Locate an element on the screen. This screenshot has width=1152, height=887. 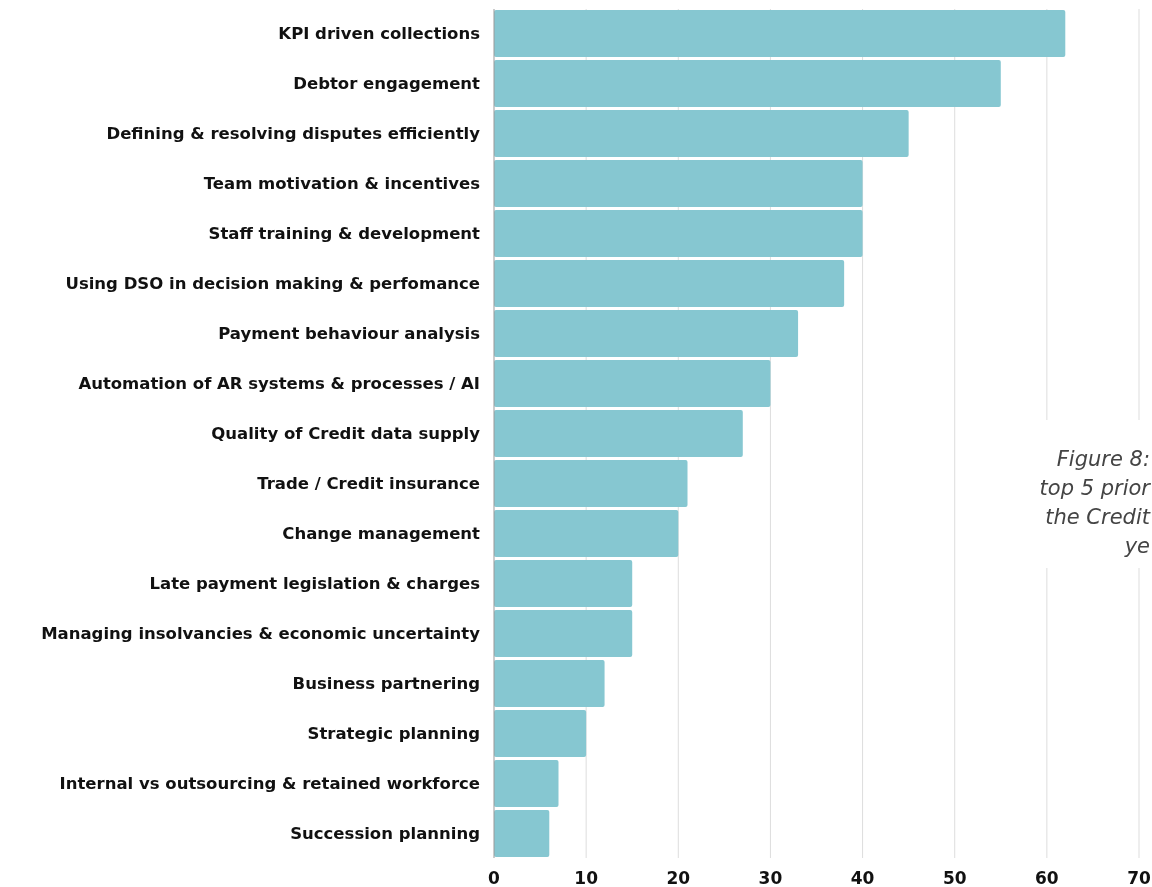
x-tick-label: 30 is located at coordinates (770, 877).